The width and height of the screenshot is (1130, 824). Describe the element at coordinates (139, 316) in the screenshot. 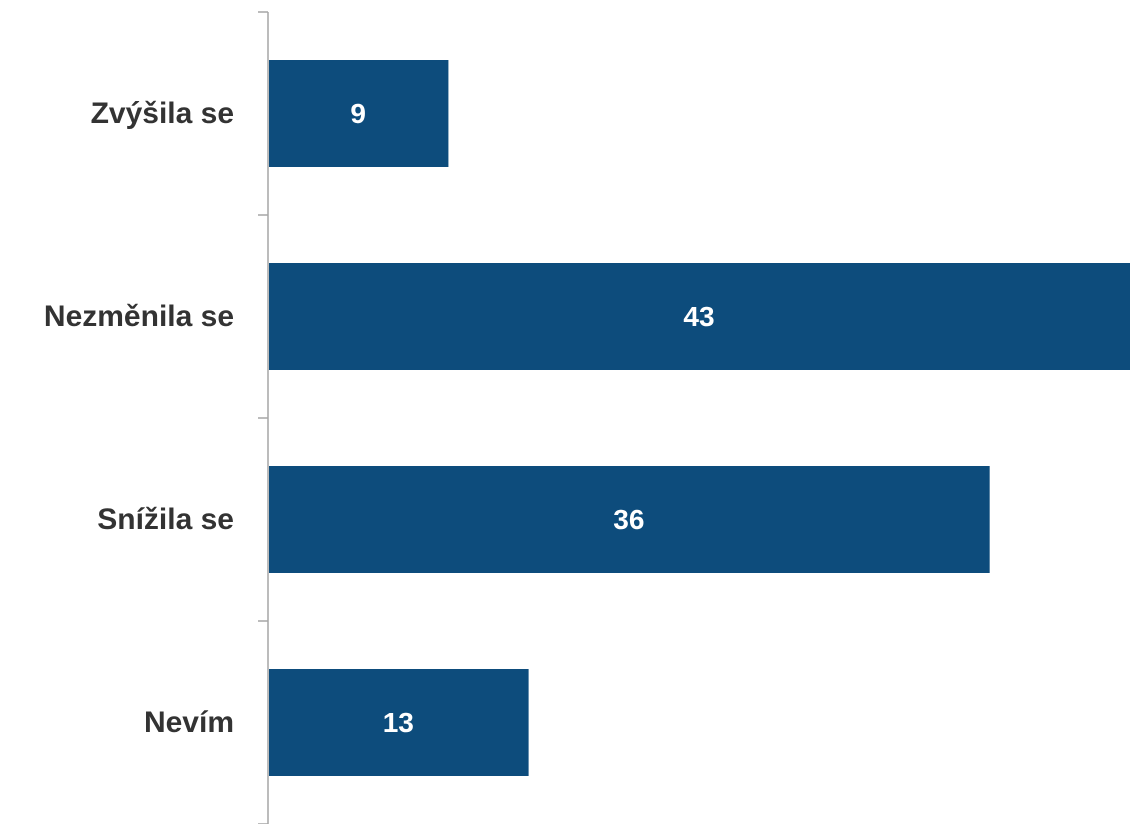

I see `category-label: Nezměnila se` at that location.